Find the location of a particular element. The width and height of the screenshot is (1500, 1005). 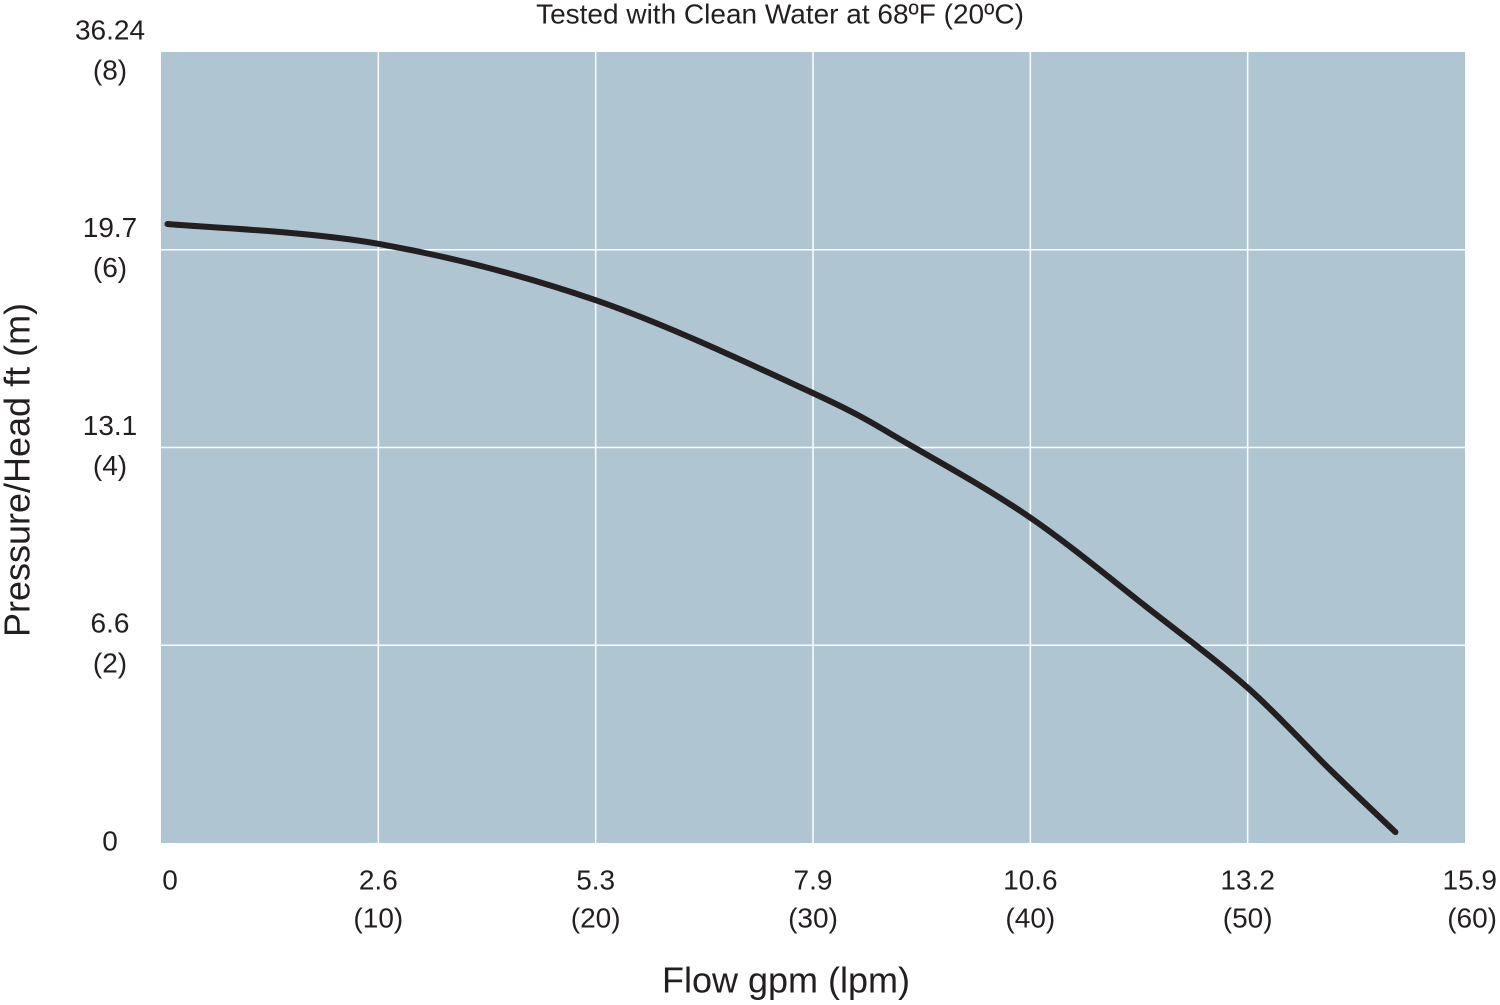

y-tick-label: 0 is located at coordinates (110, 840).